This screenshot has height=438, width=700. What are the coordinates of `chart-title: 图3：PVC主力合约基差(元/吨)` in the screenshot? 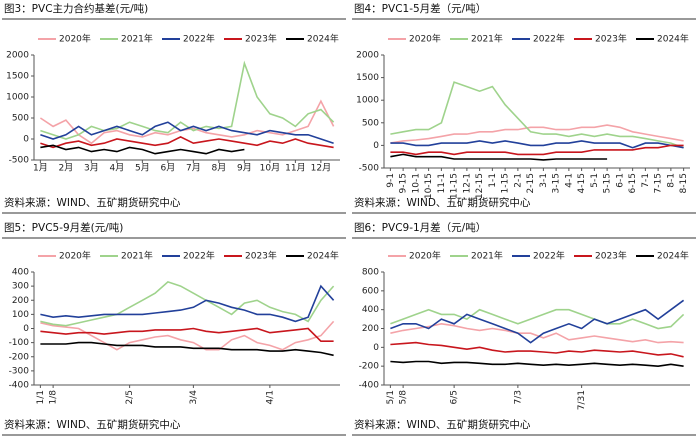 It's located at (76, 8).